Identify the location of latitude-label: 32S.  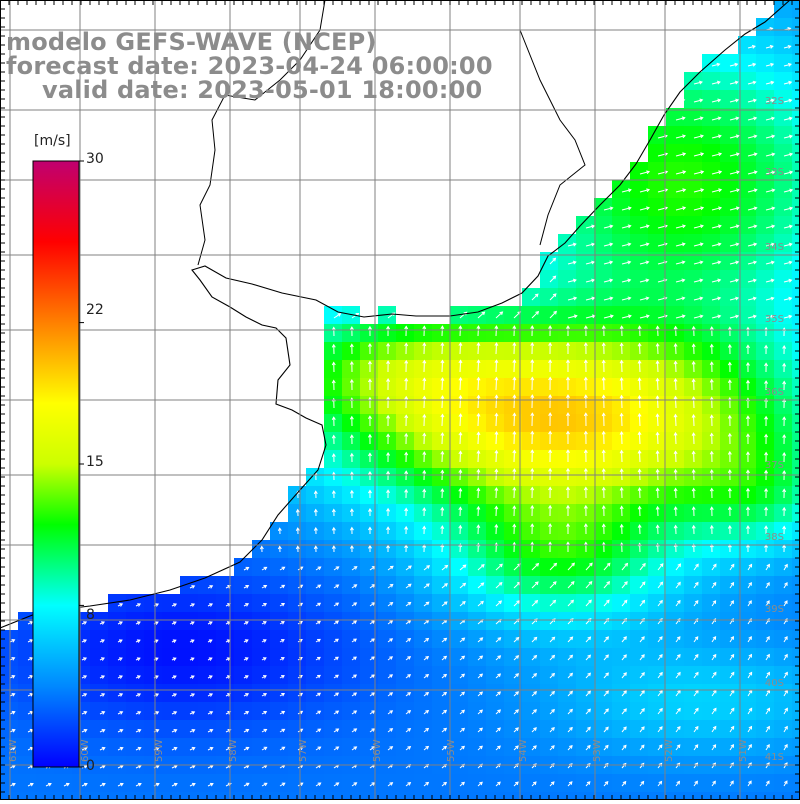
(774, 101).